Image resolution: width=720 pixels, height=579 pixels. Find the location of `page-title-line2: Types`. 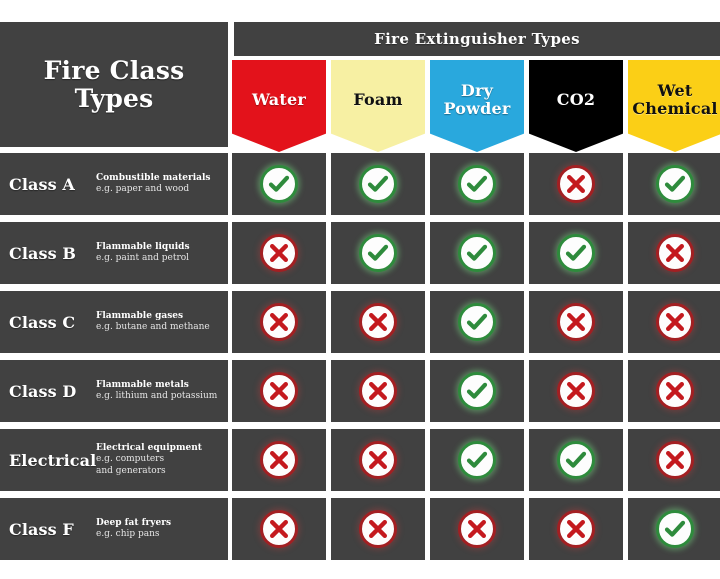

page-title-line2: Types is located at coordinates (114, 98).